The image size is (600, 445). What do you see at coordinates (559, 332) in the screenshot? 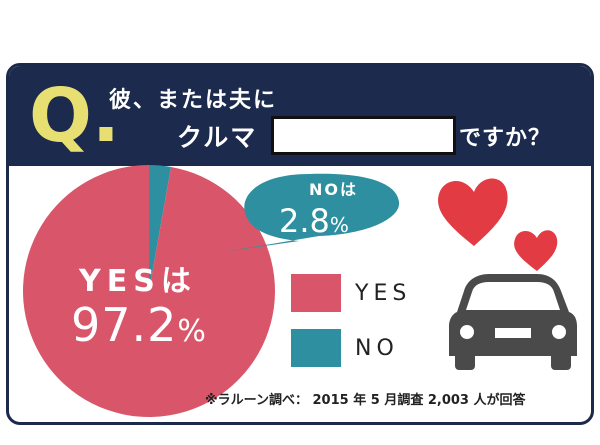
I see `car-headlight-right` at bounding box center [559, 332].